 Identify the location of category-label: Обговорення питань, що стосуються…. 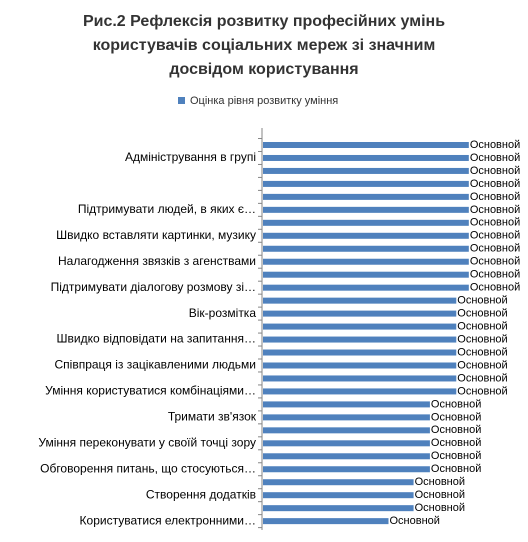
(148, 468).